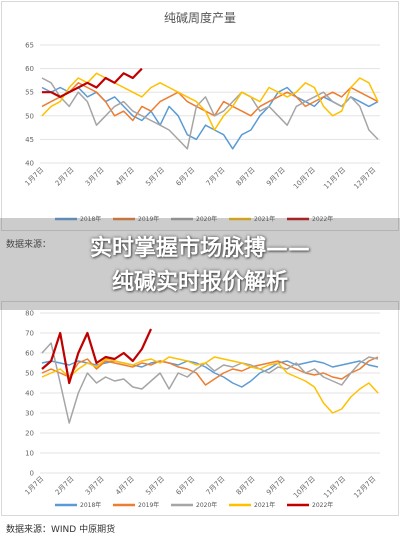  What do you see at coordinates (199, 248) in the screenshot?
I see `banner-title-line1: 实时掌握市场脉搏——` at bounding box center [199, 248].